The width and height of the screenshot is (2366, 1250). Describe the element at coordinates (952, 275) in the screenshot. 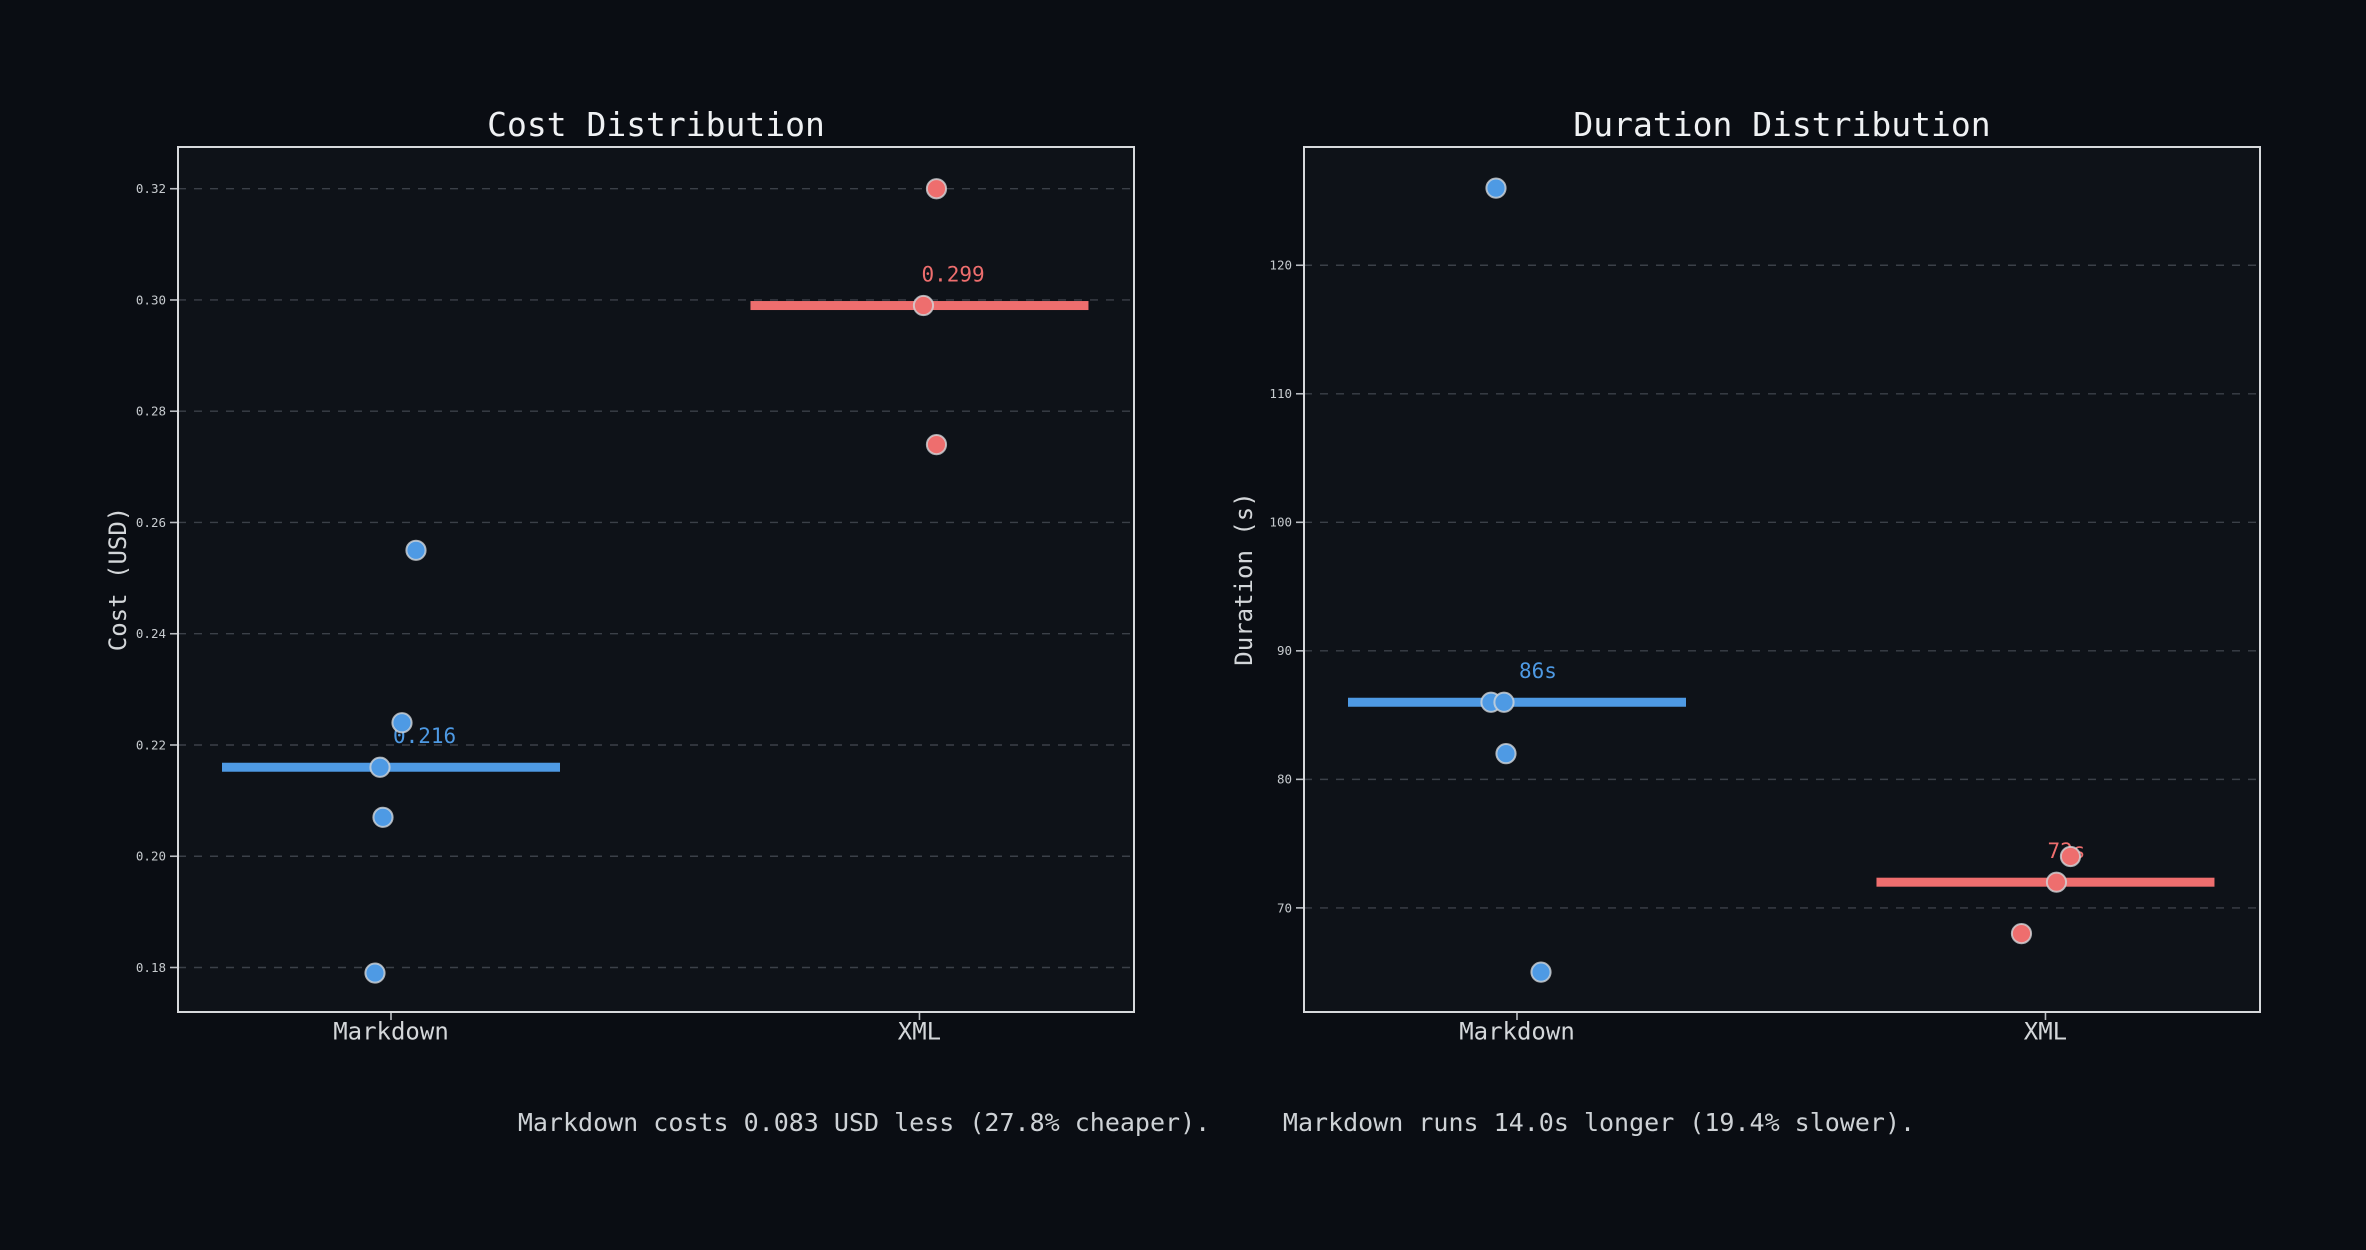

I see `median-label: 0.299` at that location.